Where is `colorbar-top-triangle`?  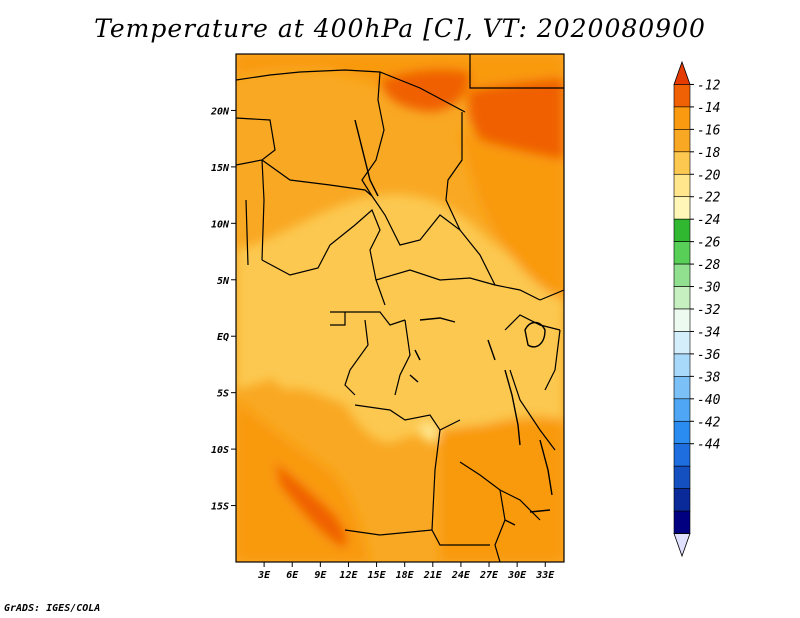
colorbar-top-triangle is located at coordinates (682, 72).